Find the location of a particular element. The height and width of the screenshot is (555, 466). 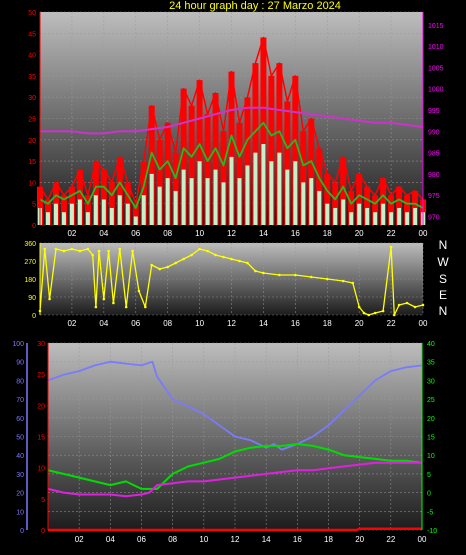

direction-y-tick-label: 90 is located at coordinates (32, 298).